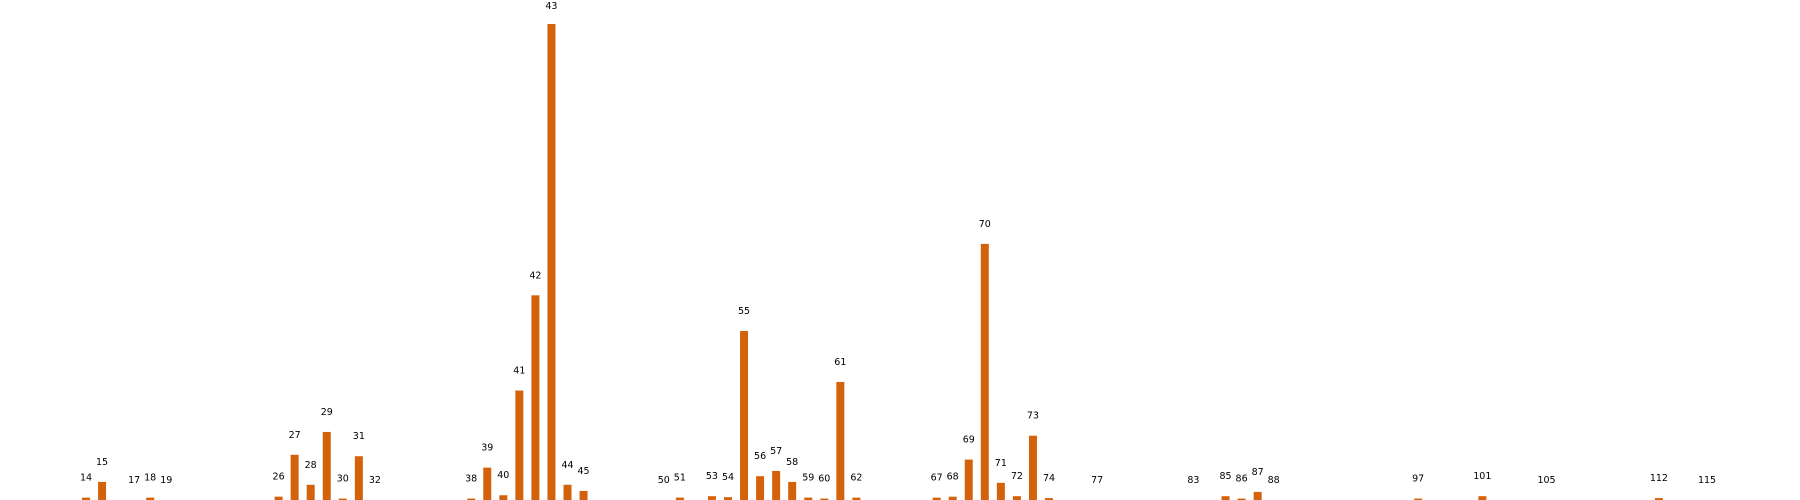 The width and height of the screenshot is (1800, 500). Describe the element at coordinates (937, 478) in the screenshot. I see `bar-label-mz-67: 67` at that location.